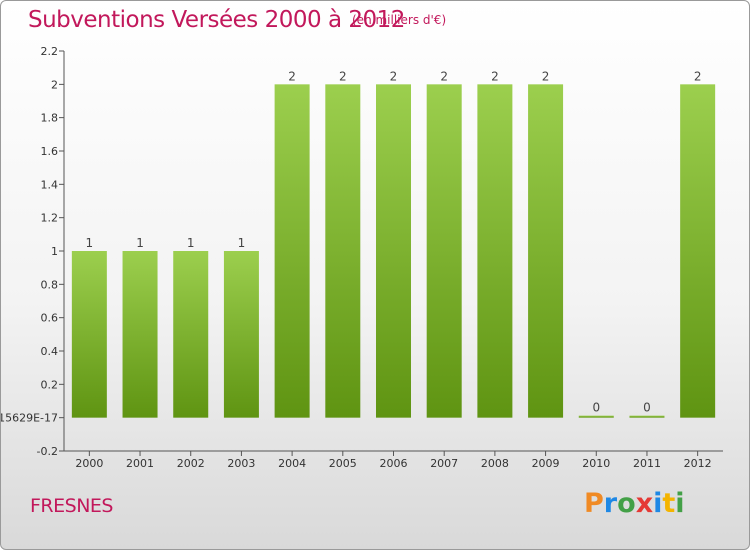 Image resolution: width=750 pixels, height=550 pixels. I want to click on bar-2006, so click(393, 251).